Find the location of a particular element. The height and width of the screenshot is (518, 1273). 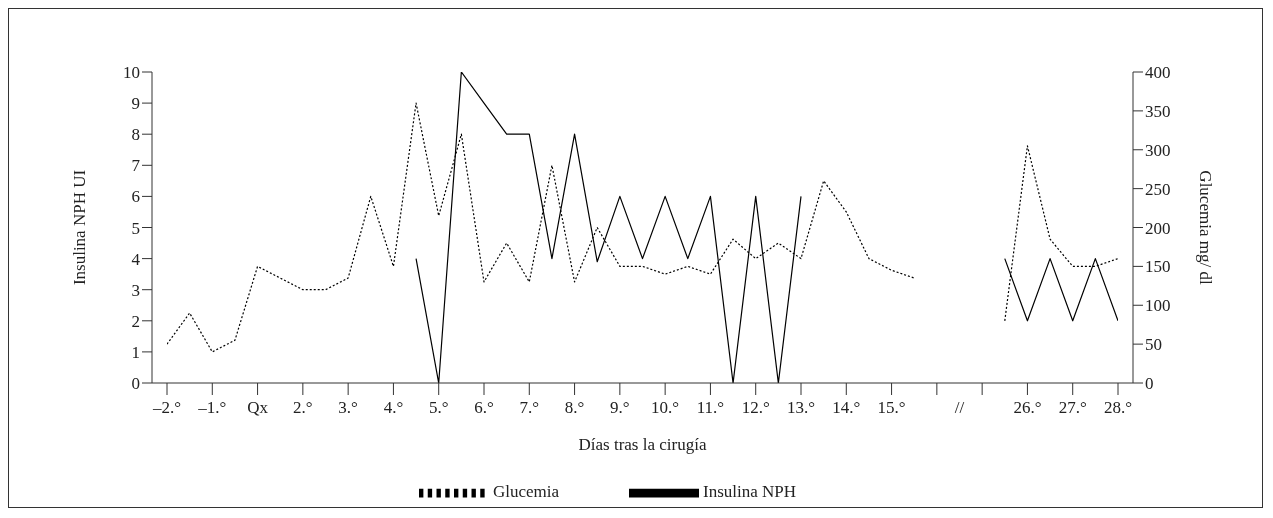

y2-tick-label: 250 is located at coordinates (1158, 189).